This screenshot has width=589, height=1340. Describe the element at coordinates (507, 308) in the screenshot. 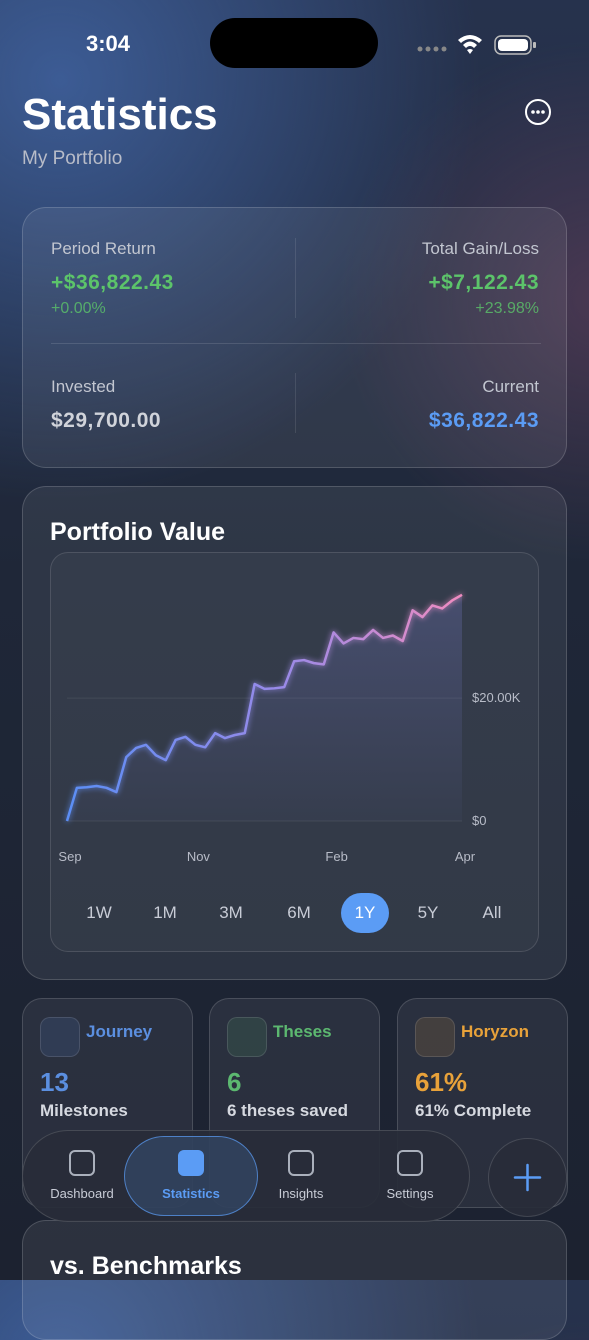

I see `stat-change: +23.98%` at that location.